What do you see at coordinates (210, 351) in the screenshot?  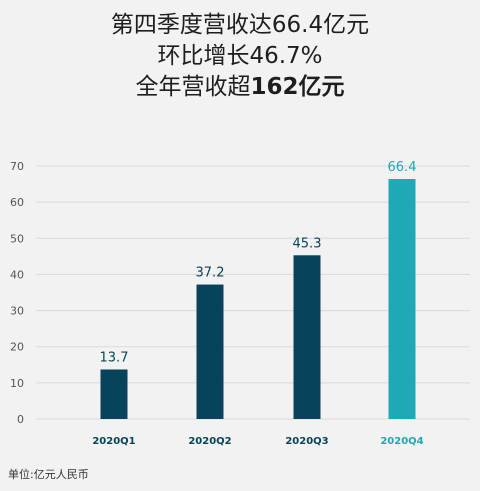 I see `bar-2020Q2` at bounding box center [210, 351].